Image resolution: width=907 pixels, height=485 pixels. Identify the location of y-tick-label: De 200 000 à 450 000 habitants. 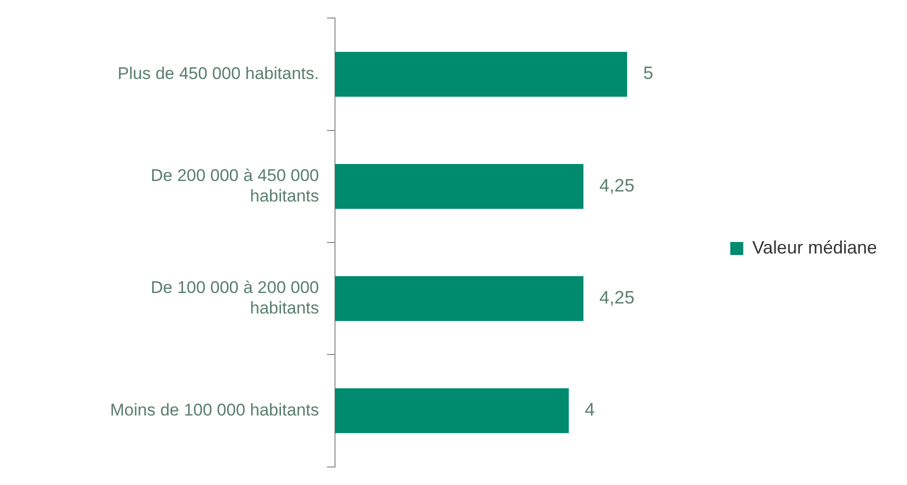
(234, 186).